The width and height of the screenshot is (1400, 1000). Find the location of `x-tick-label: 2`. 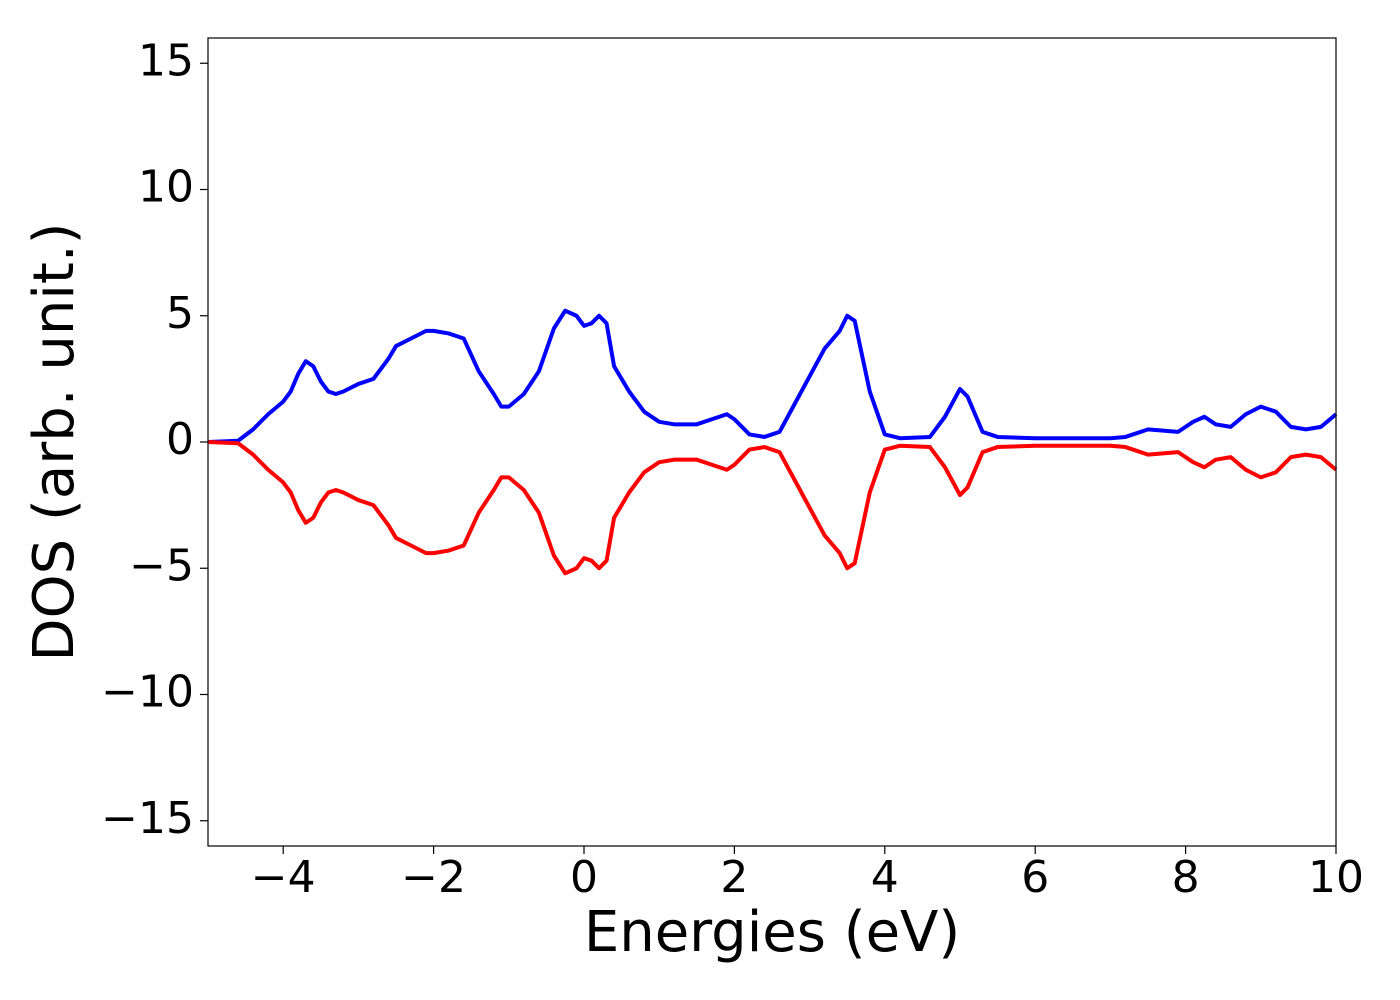

x-tick-label: 2 is located at coordinates (734, 877).